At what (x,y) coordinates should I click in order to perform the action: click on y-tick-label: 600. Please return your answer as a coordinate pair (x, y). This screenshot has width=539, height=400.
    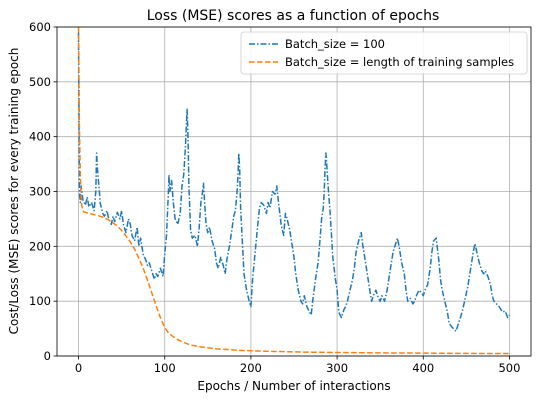
    Looking at the image, I should click on (40, 27).